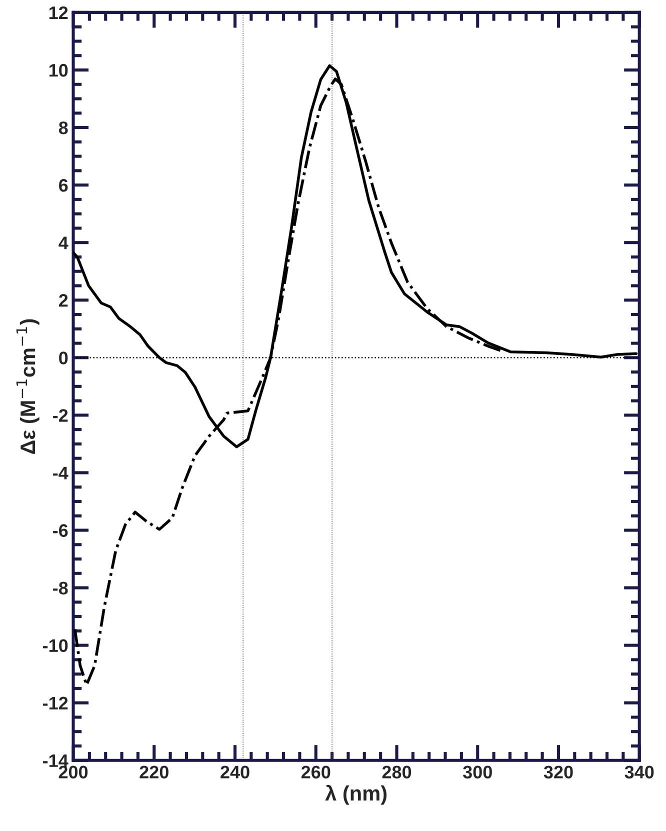 This screenshot has width=666, height=831. What do you see at coordinates (73, 772) in the screenshot?
I see `x-tick-label: 200` at bounding box center [73, 772].